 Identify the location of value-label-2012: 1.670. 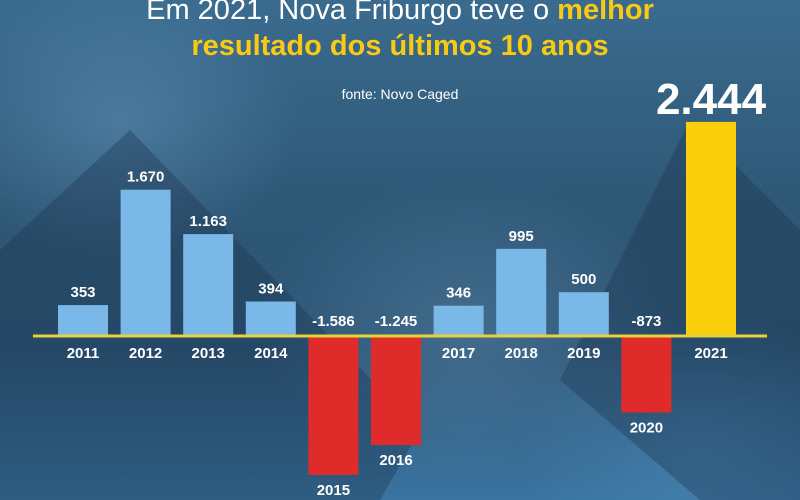
(146, 177).